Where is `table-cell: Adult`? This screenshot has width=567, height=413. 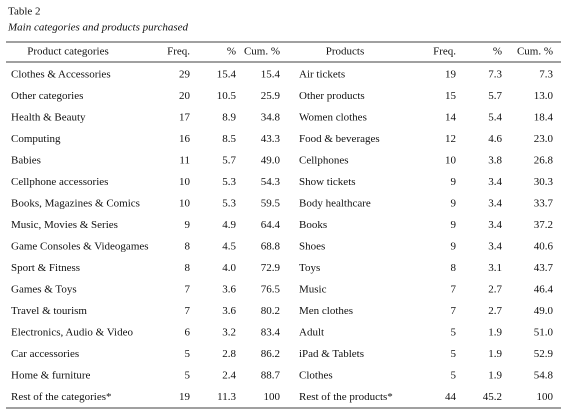
table-cell: Adult is located at coordinates (311, 333).